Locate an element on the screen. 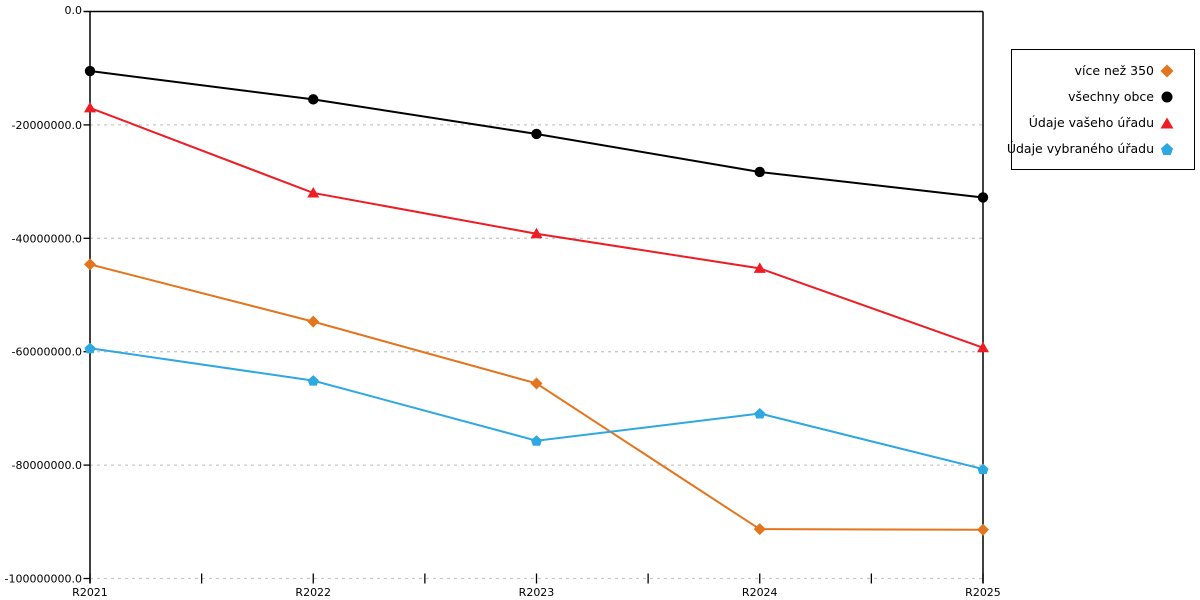  y-tick-label: -60000000.0 is located at coordinates (47, 352).